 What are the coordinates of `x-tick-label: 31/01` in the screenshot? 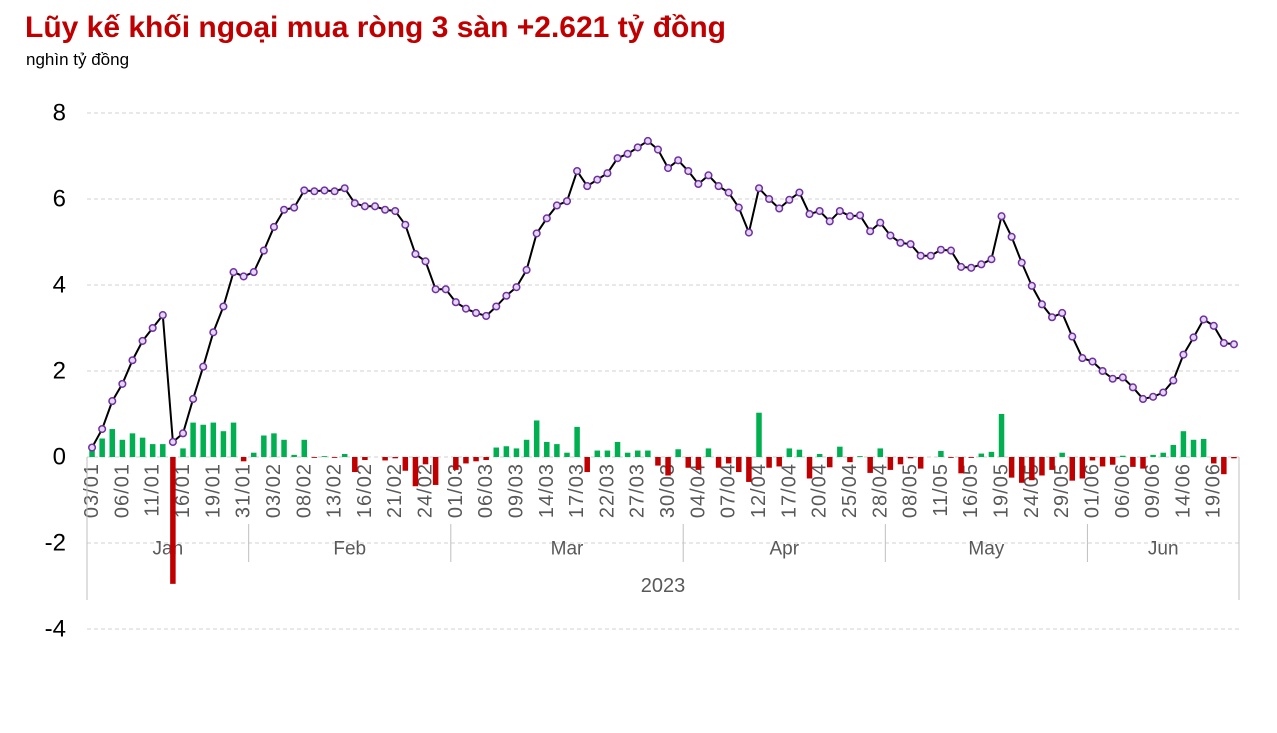 It's located at (244, 490).